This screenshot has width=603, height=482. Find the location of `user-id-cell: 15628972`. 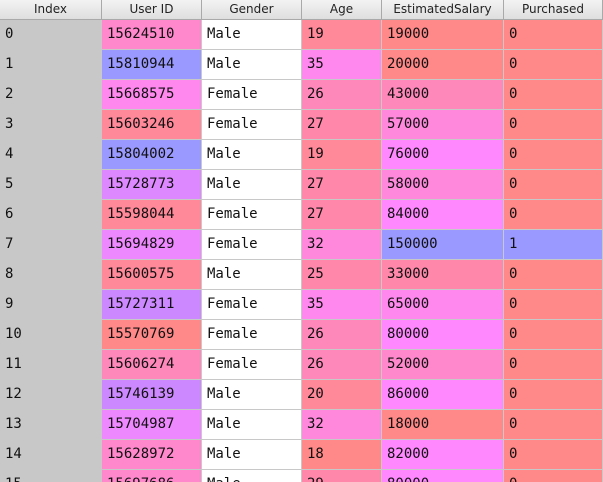

user-id-cell: 15628972 is located at coordinates (152, 455).